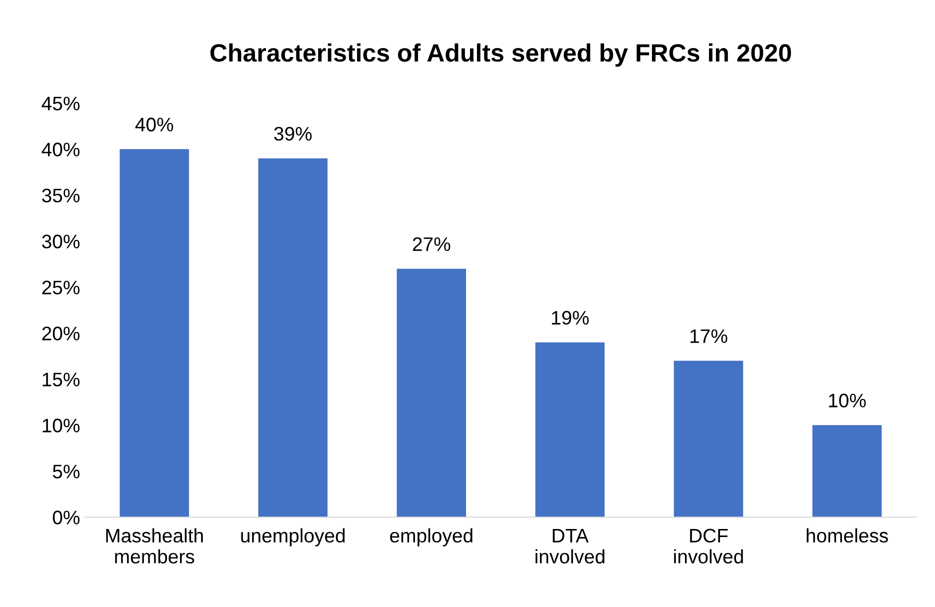 This screenshot has width=935, height=607. Describe the element at coordinates (570, 546) in the screenshot. I see `x-tick-label: DTA involved` at that location.